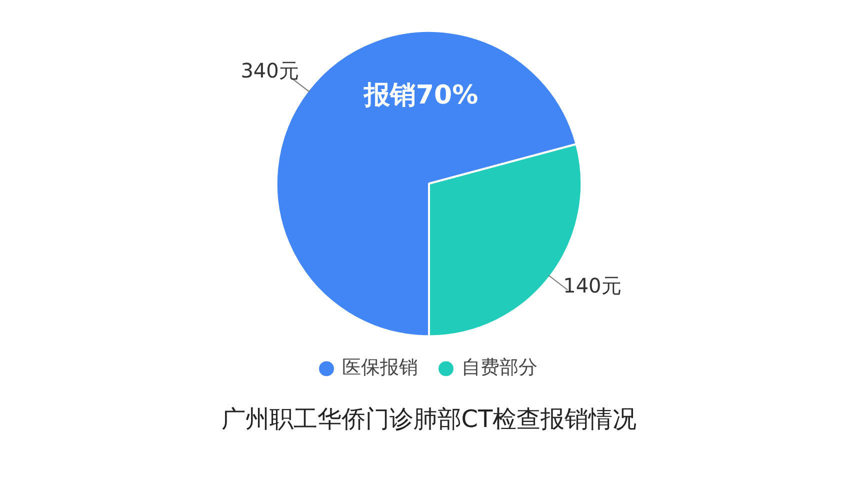 The height and width of the screenshot is (479, 858). I want to click on legend-label: 医保报销, so click(380, 367).